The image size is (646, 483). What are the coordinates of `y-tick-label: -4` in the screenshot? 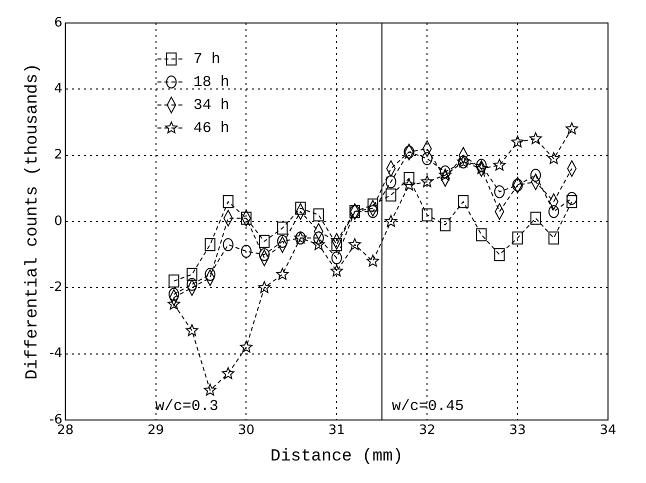 It's located at (55, 354).